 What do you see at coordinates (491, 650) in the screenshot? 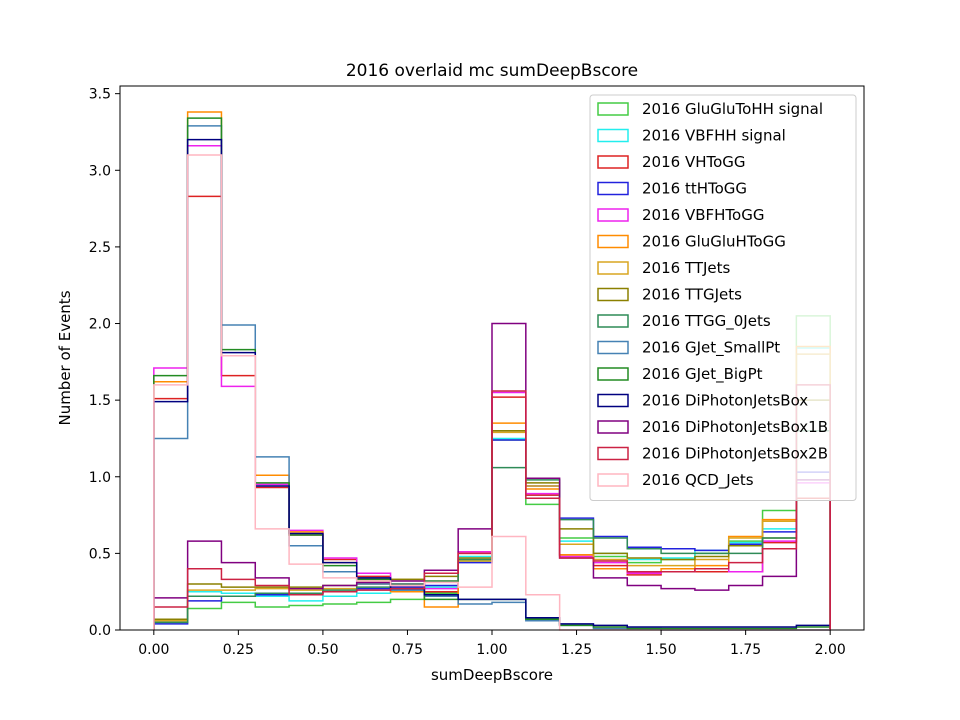
I see `x-tick-label: 1.00` at bounding box center [491, 650].